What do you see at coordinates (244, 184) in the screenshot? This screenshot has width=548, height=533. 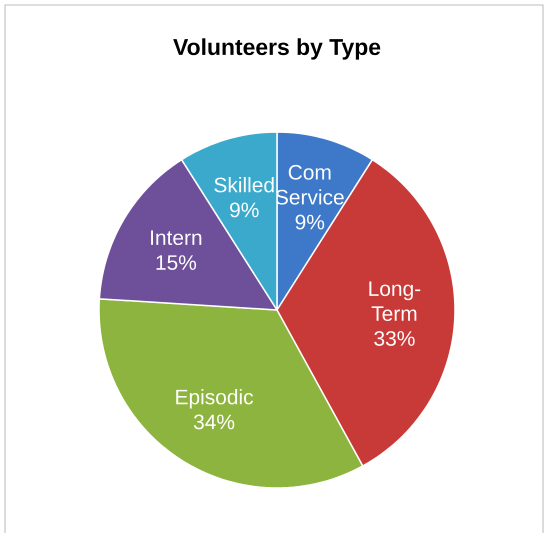 I see `slice-label: Skilled` at bounding box center [244, 184].